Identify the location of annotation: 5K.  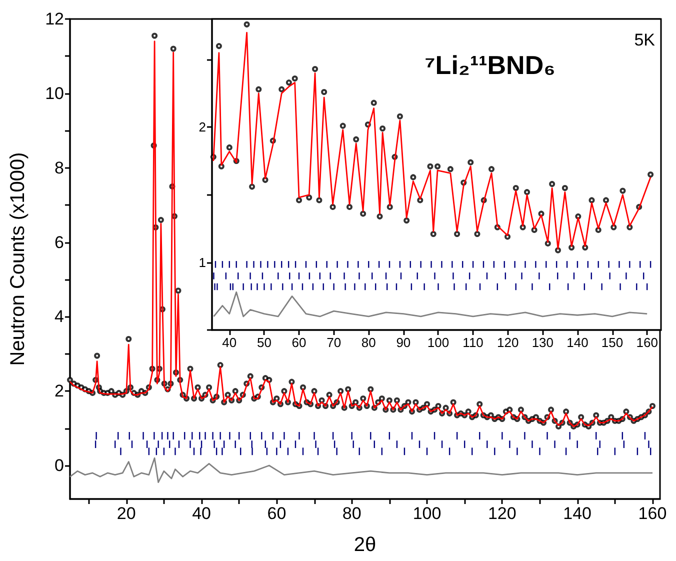
(645, 40).